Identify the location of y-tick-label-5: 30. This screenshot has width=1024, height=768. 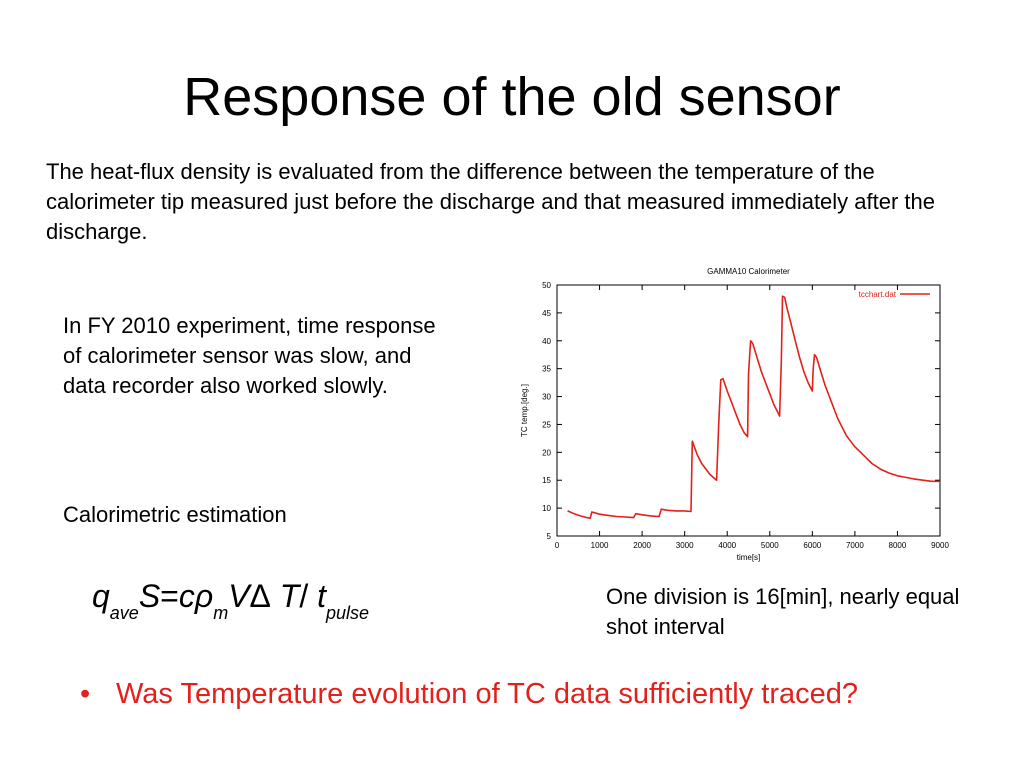
(546, 397).